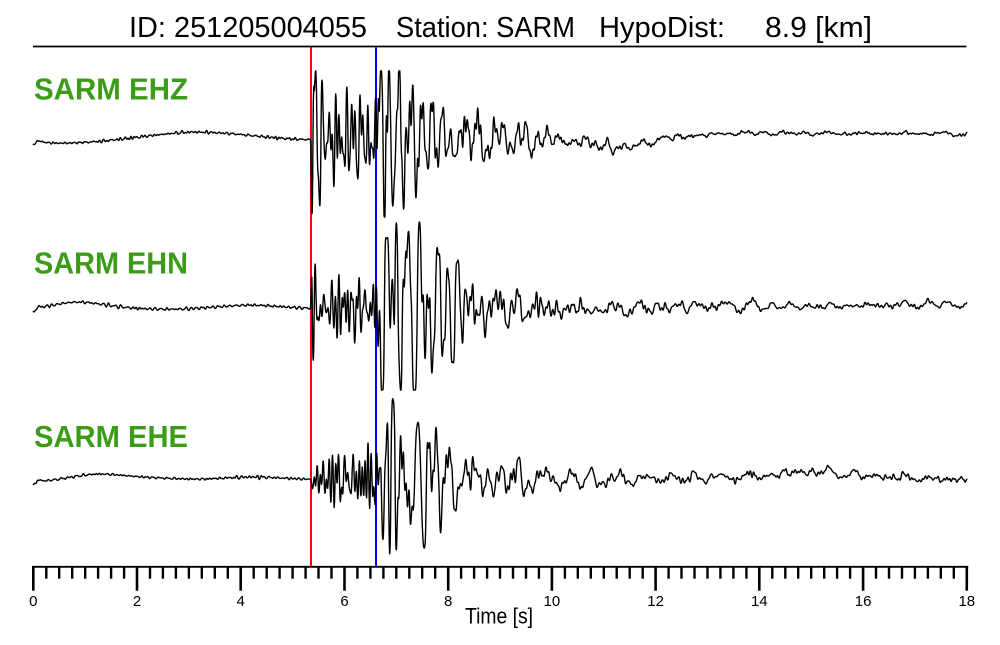 The image size is (1000, 645). I want to click on svg-text: 0, so click(33, 601).